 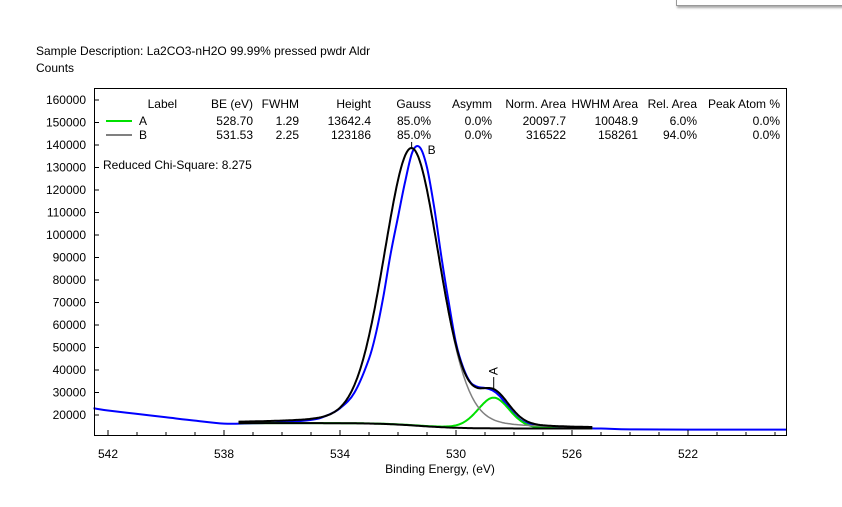 I want to click on table-cell: 6.0%, so click(x=684, y=121).